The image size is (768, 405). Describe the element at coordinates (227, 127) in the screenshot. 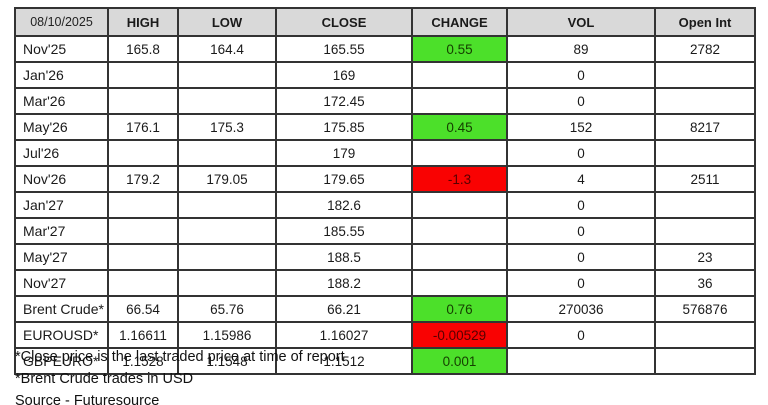

I see `low-cell: 175.3` at that location.